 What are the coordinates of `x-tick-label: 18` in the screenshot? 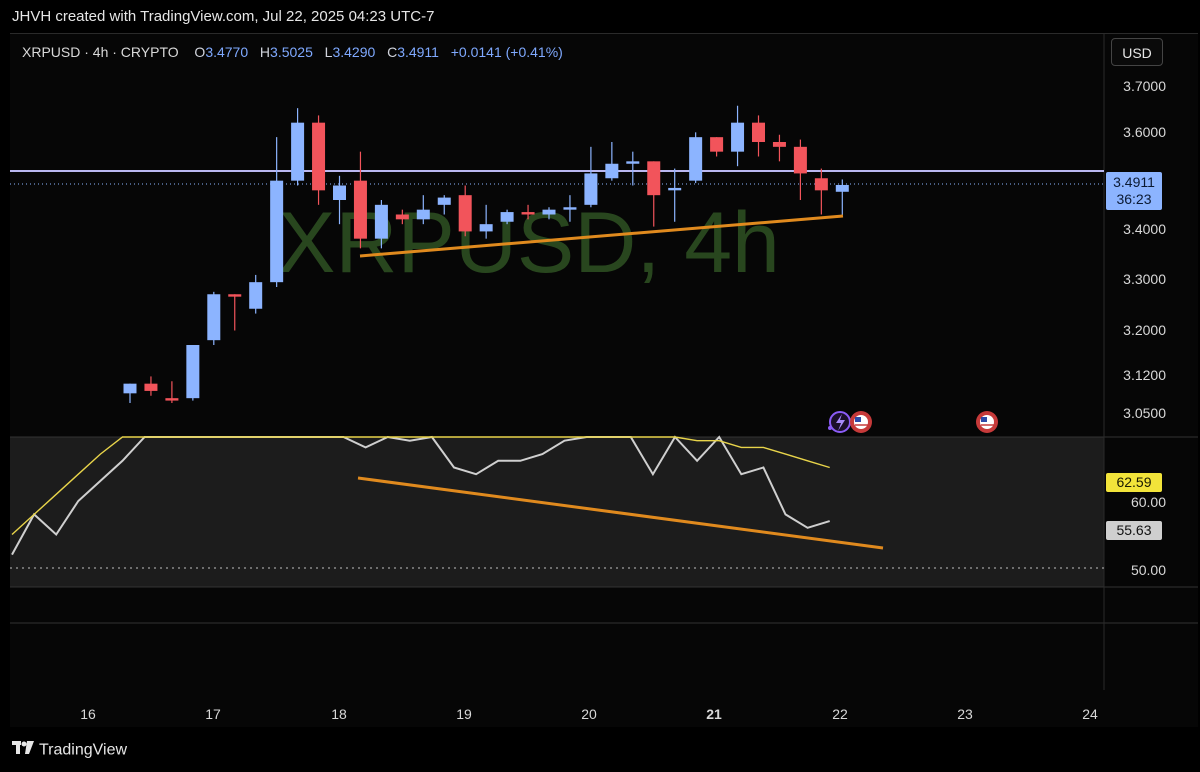 It's located at (339, 714).